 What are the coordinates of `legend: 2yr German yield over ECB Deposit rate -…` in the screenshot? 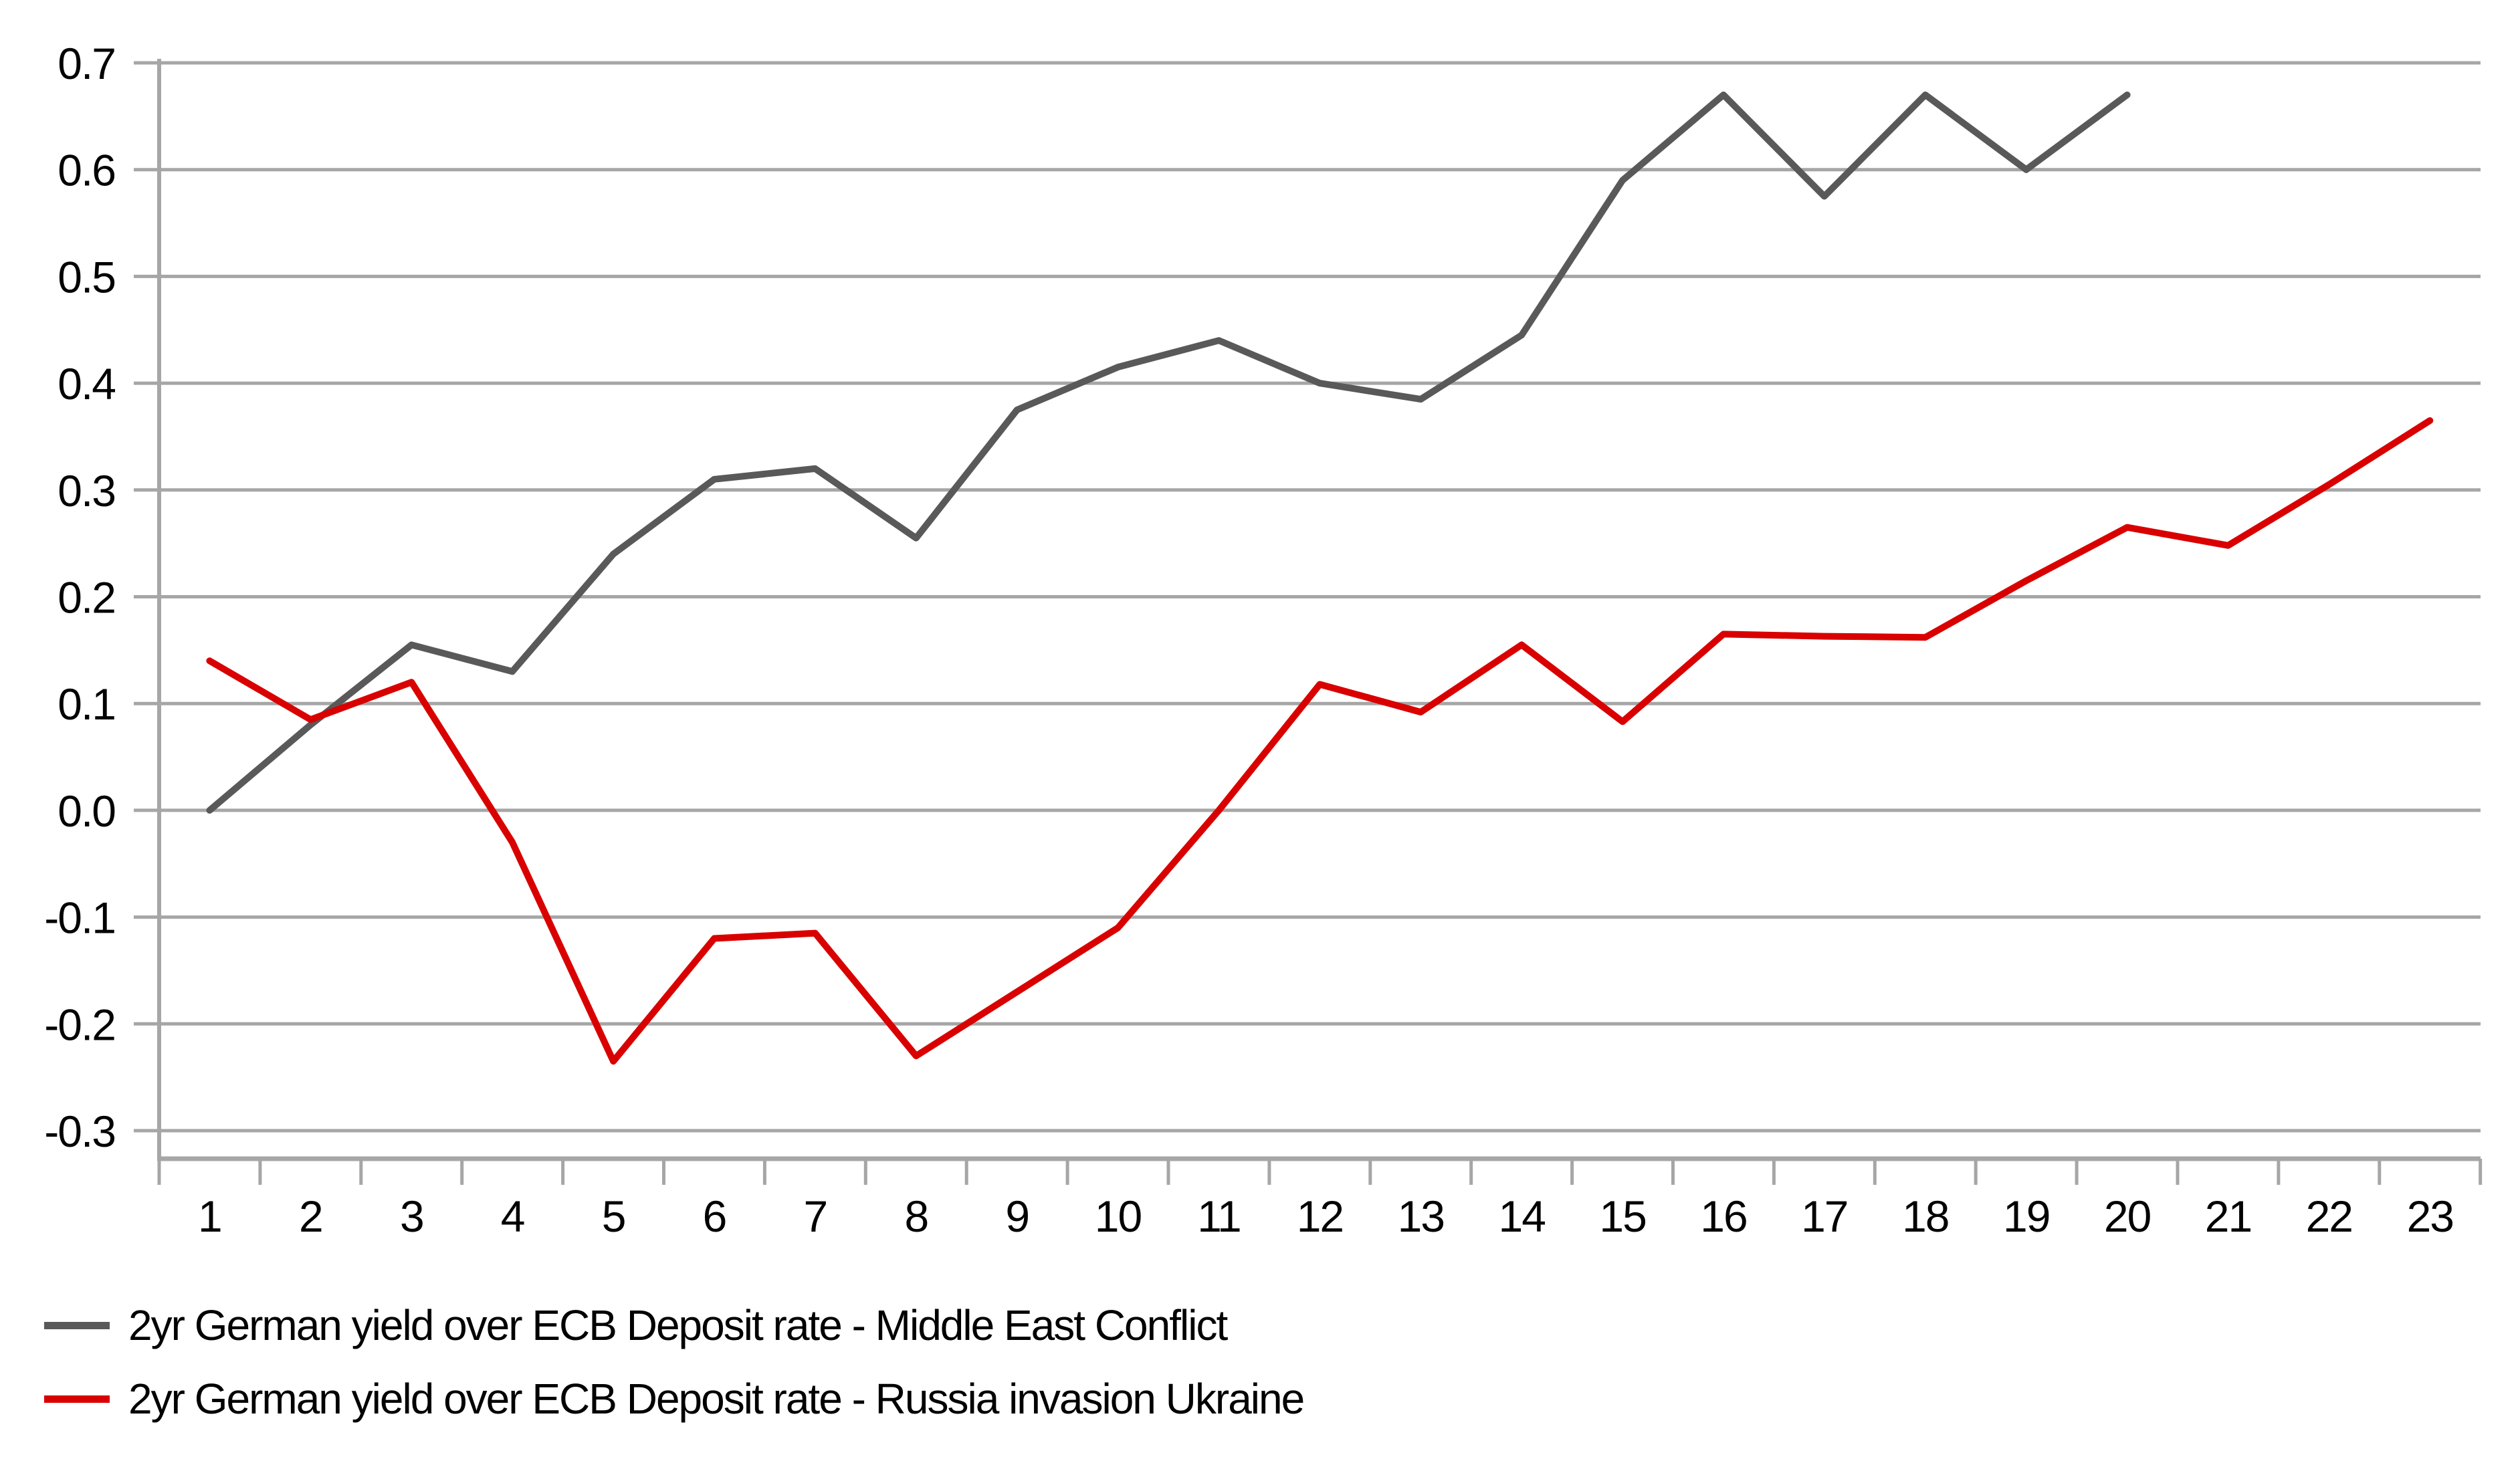 It's located at (674, 1362).